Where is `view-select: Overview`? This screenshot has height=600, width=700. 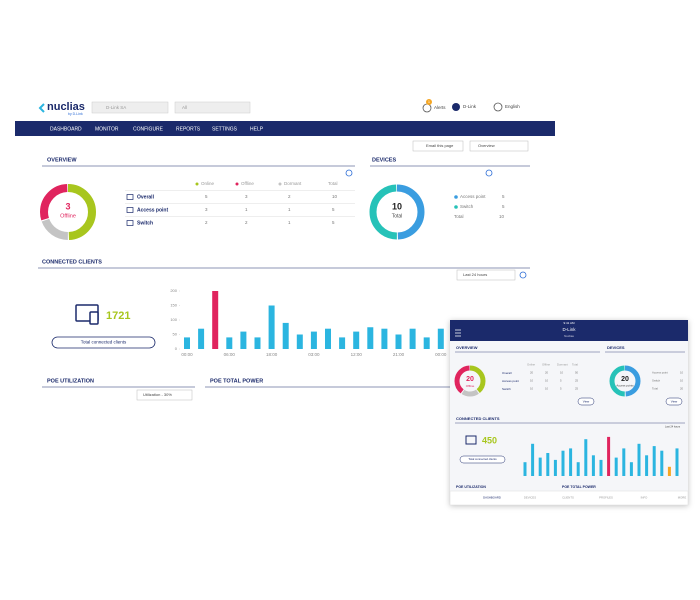
view-select: Overview is located at coordinates (486, 145).